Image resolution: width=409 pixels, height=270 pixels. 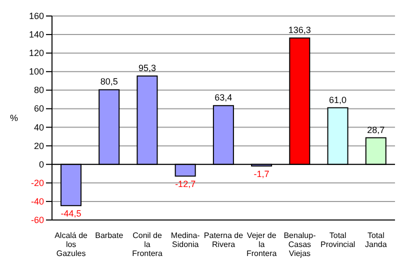 What do you see at coordinates (109, 81) in the screenshot?
I see `data-label: 80,5` at bounding box center [109, 81].